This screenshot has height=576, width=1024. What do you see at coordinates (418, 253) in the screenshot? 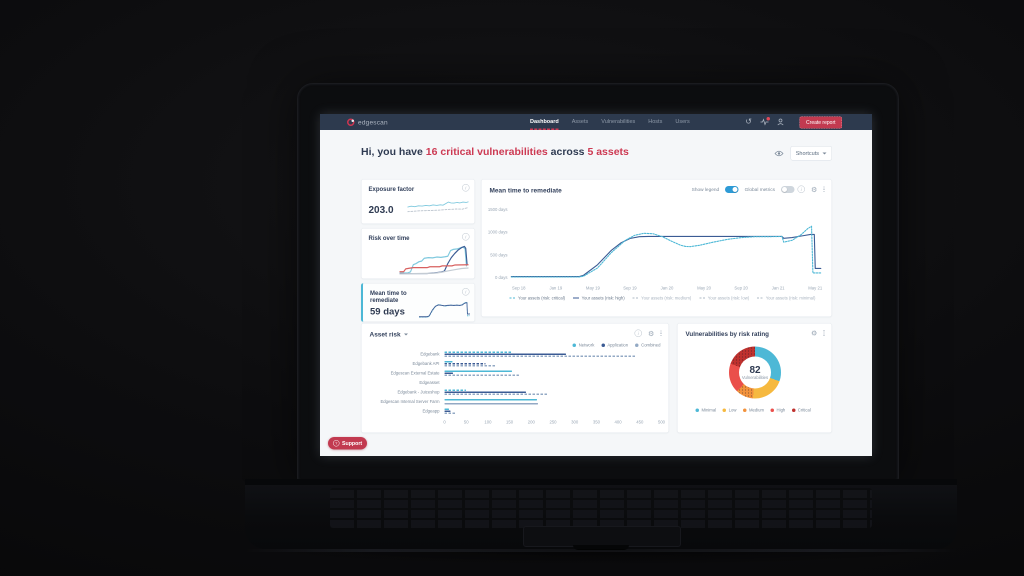
I see `card-risk-over-time: Risk over time i` at bounding box center [418, 253].